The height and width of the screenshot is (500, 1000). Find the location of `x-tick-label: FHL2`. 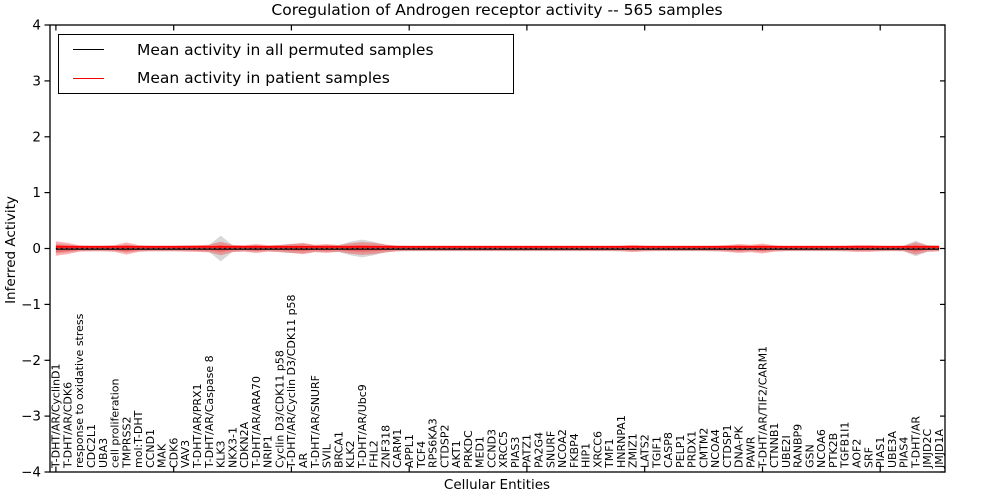

x-tick-label: FHL2 is located at coordinates (374, 454).